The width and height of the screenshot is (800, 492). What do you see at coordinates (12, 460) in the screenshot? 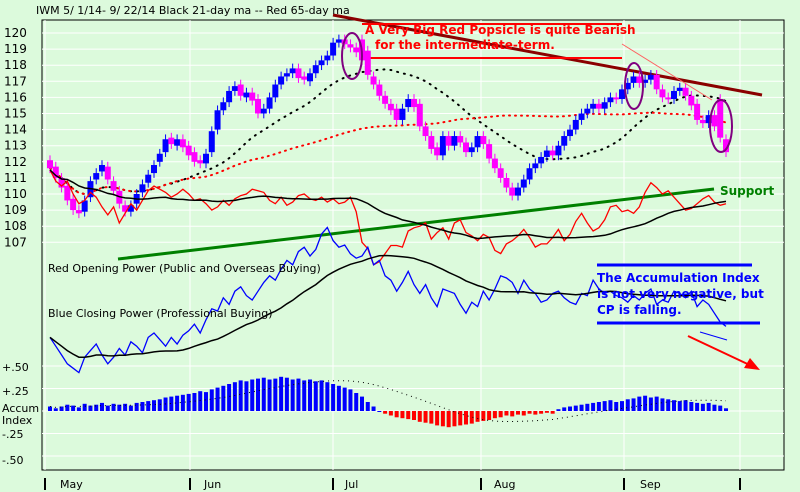
I see `accum-label-minus50: -.50` at bounding box center [12, 460].